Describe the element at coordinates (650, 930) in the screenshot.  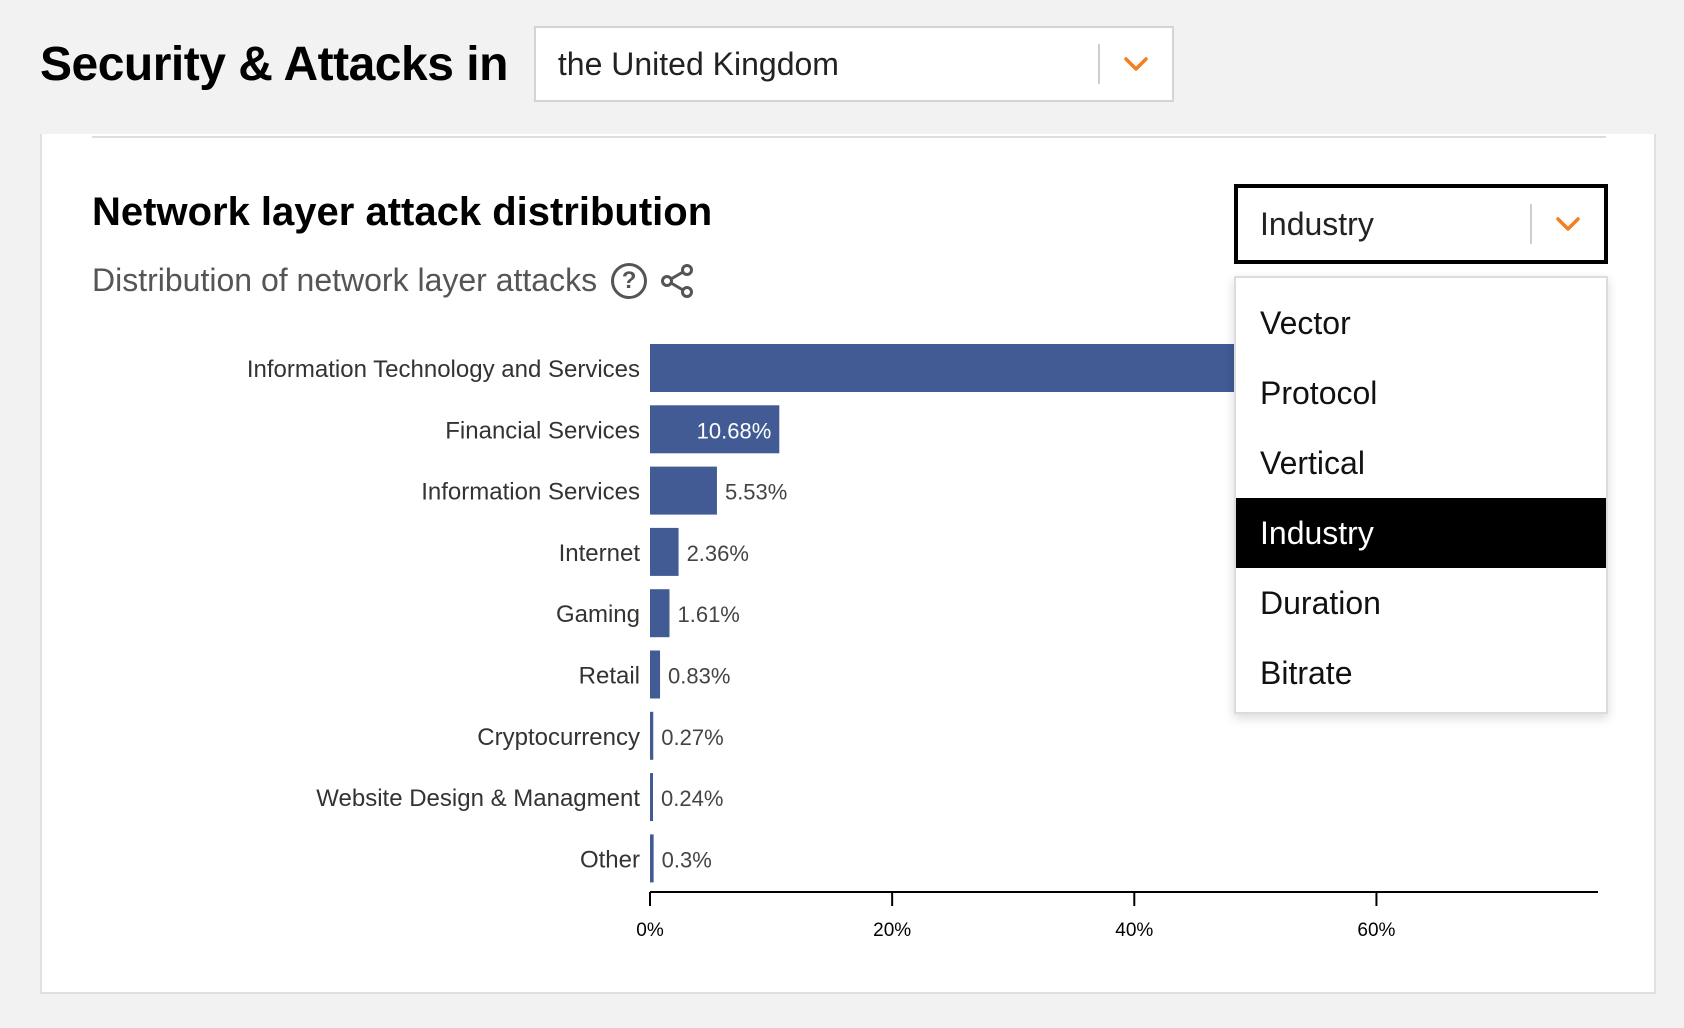
I see `x-tick-label: 0%` at that location.